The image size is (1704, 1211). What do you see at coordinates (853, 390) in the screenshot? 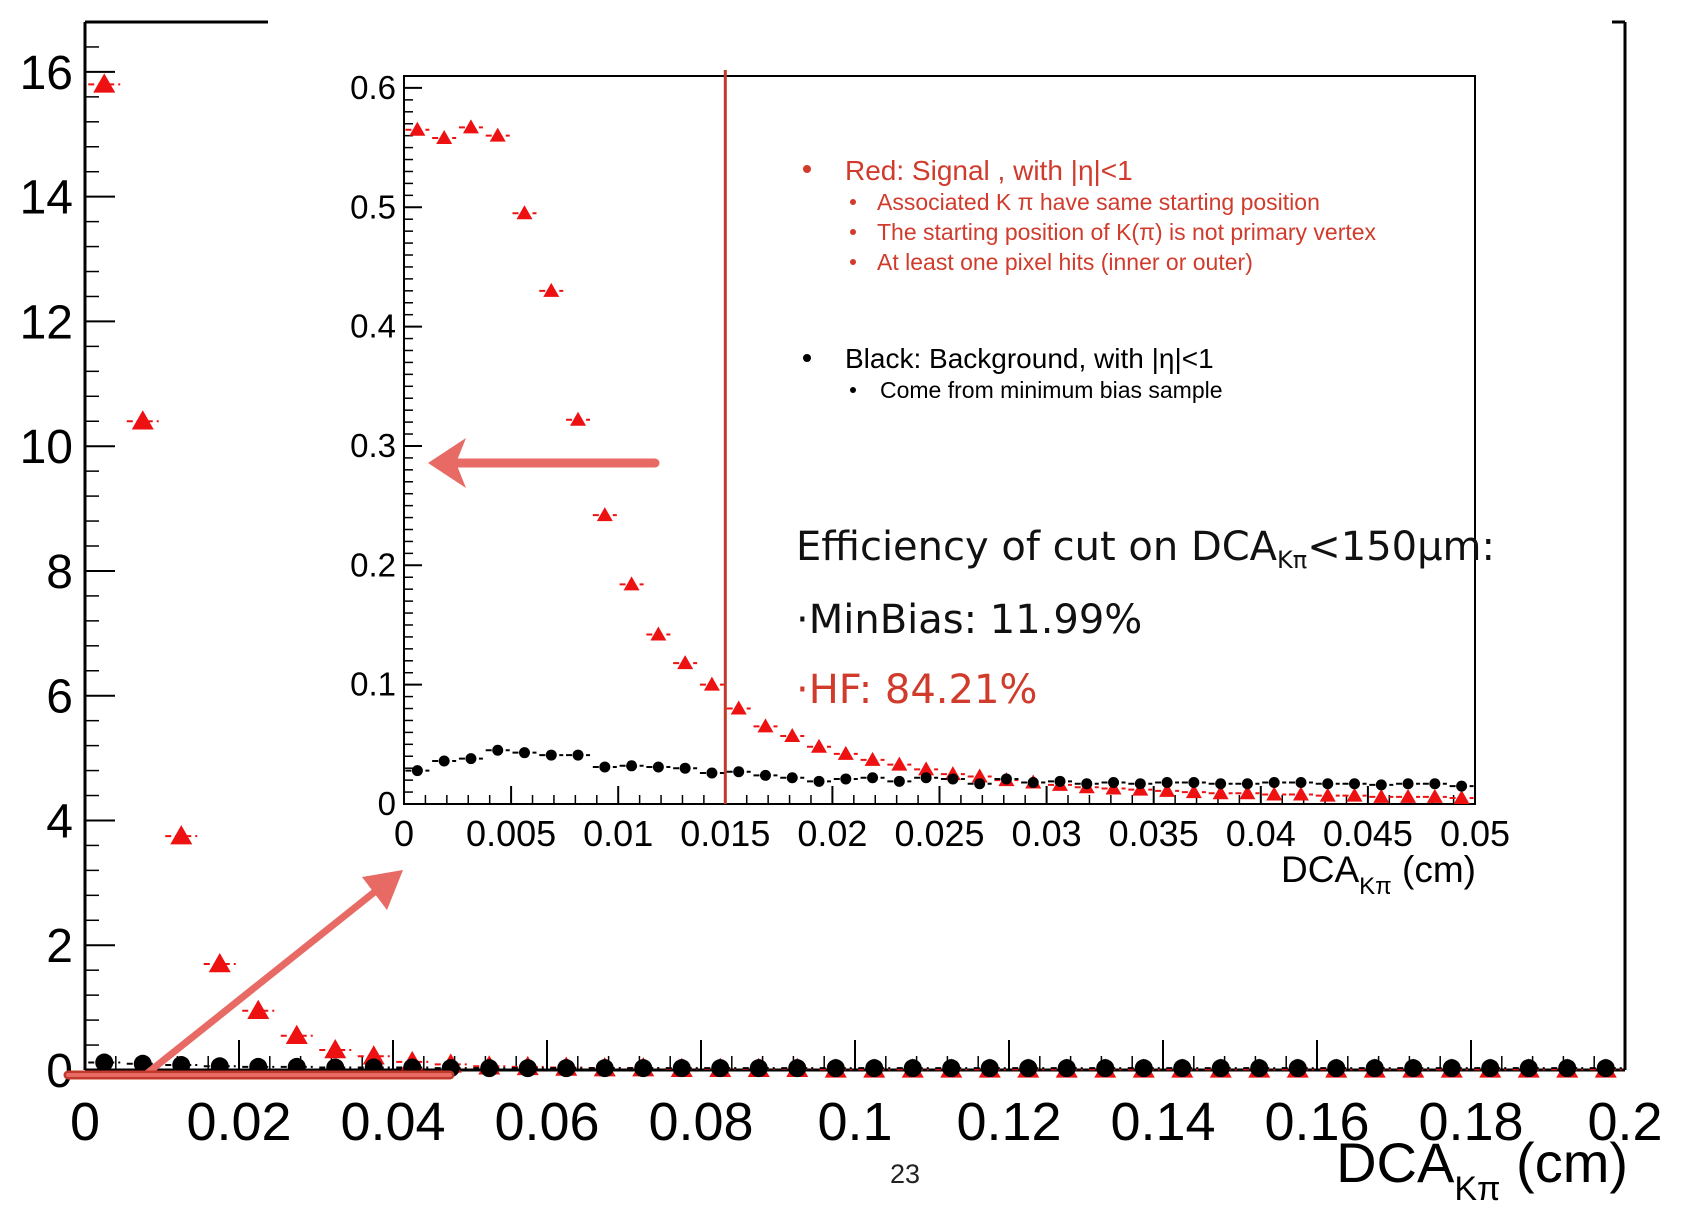
I see `legend-background-item-bullet` at bounding box center [853, 390].